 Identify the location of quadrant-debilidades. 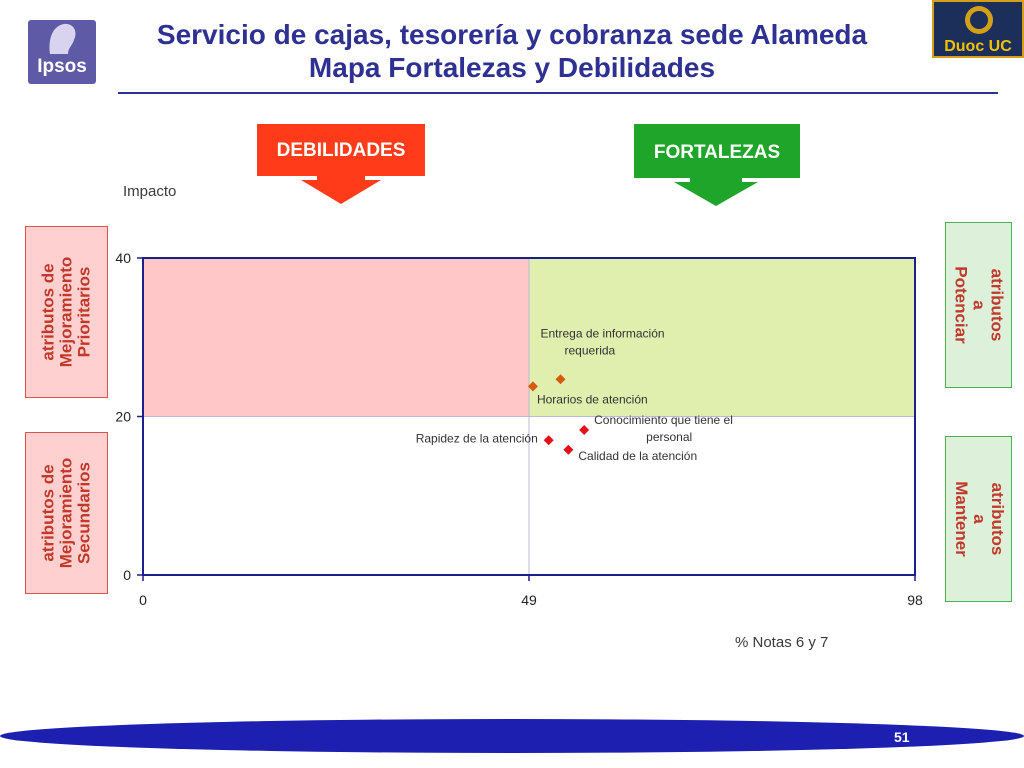
(336, 337).